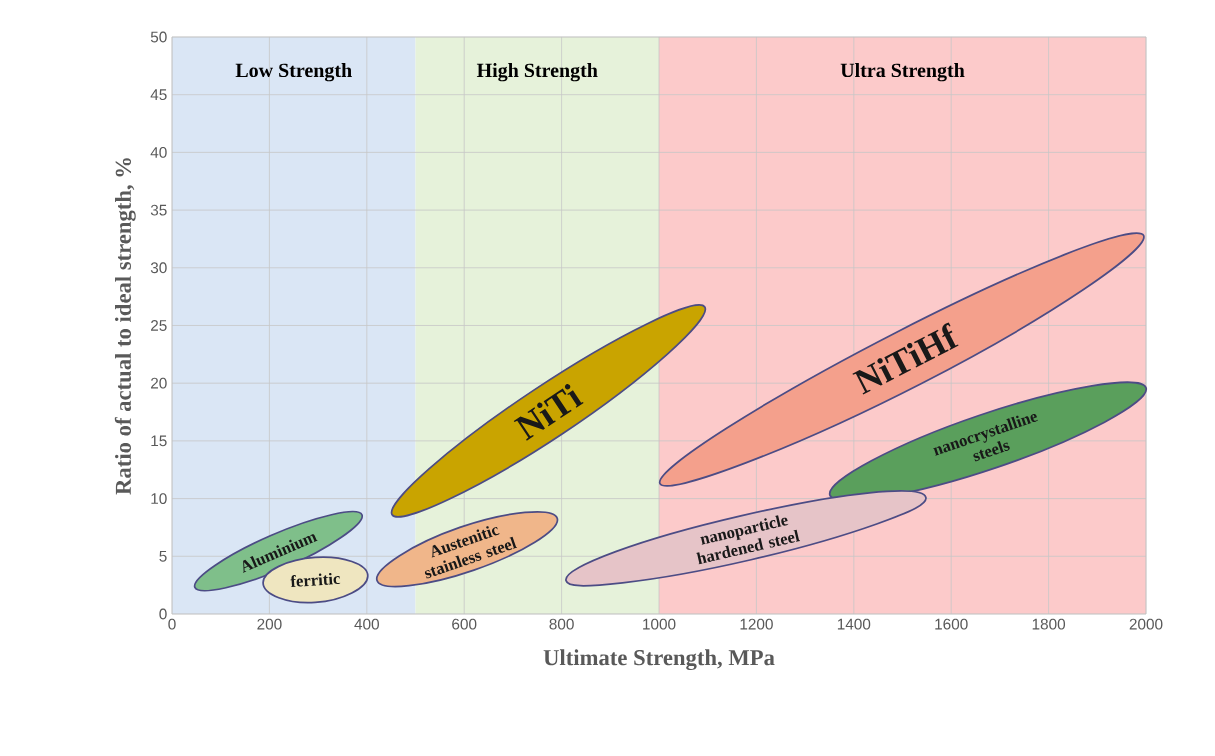 The width and height of the screenshot is (1215, 756). What do you see at coordinates (854, 624) in the screenshot?
I see `x-tick-label: 1400` at bounding box center [854, 624].